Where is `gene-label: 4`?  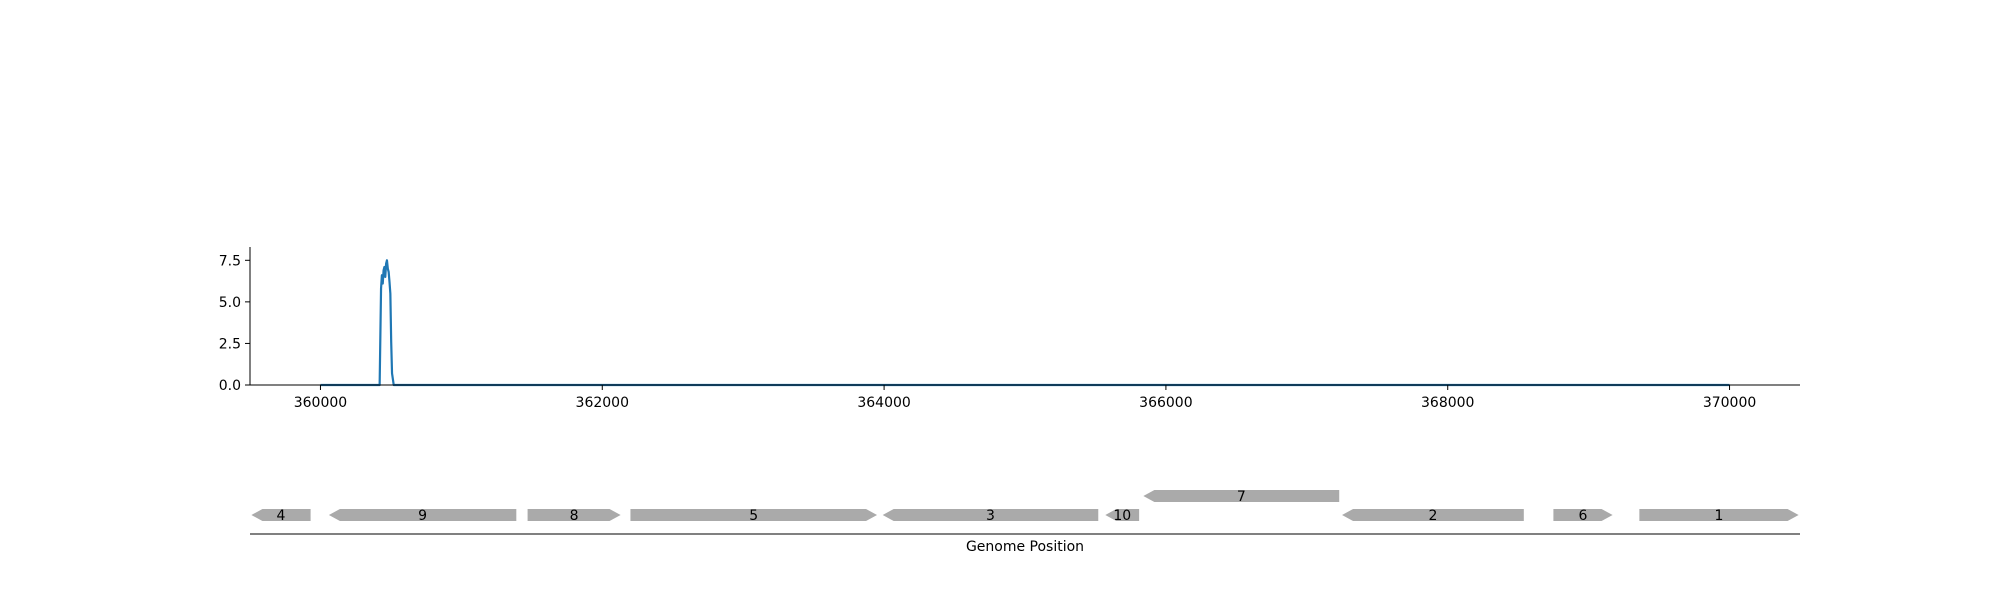
gene-label: 4 is located at coordinates (281, 516).